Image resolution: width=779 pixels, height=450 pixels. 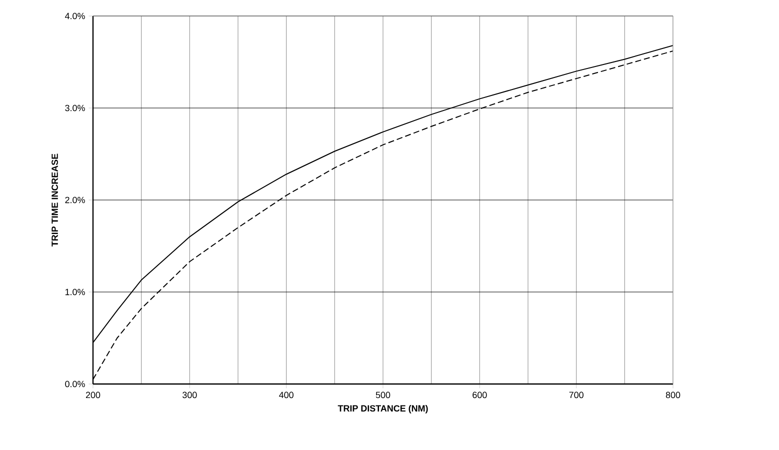 What do you see at coordinates (286, 395) in the screenshot?
I see `x-tick-label: 400` at bounding box center [286, 395].